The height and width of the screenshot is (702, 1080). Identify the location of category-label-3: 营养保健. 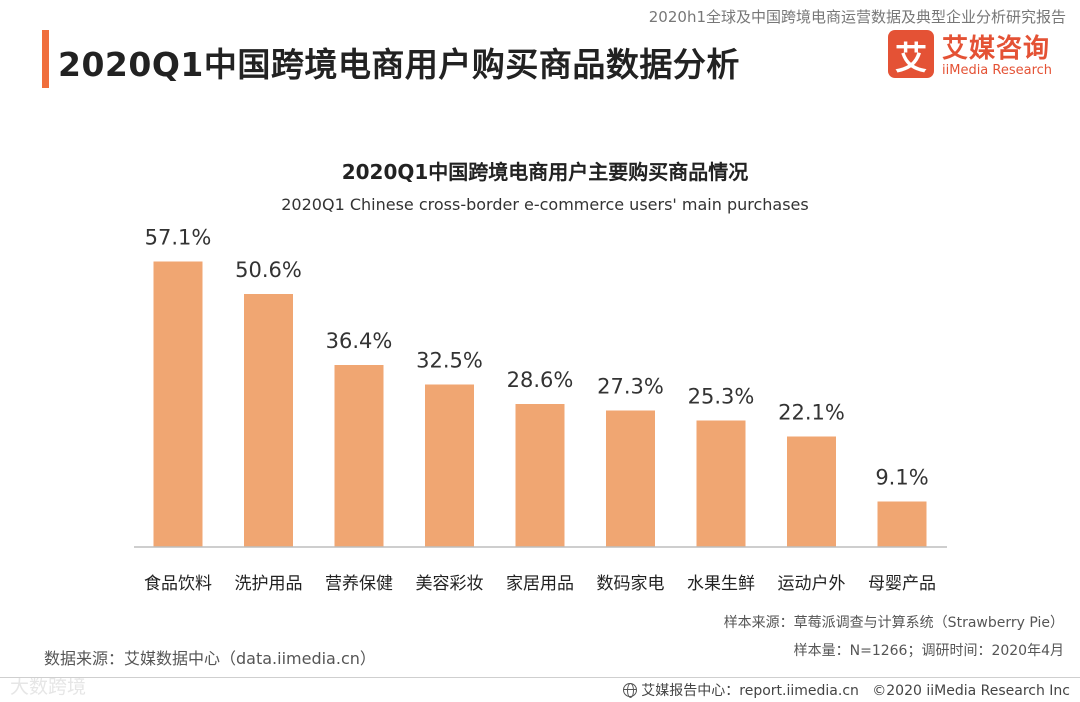
(359, 584).